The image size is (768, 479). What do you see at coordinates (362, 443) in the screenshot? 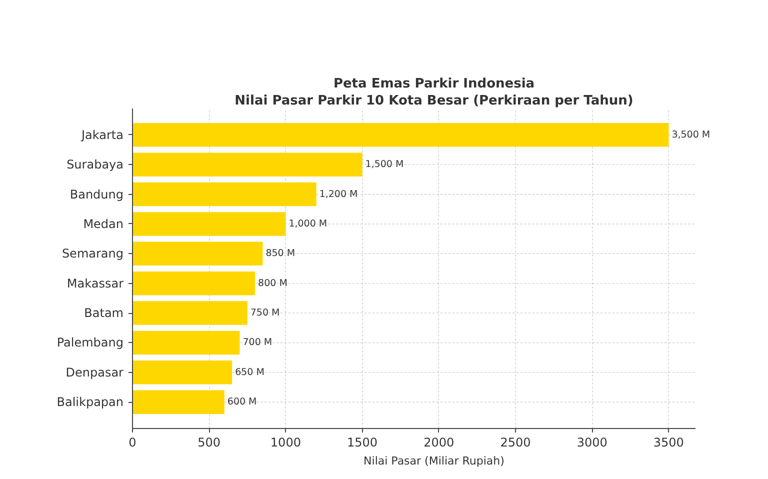
I see `x-tick-label: 1500` at bounding box center [362, 443].